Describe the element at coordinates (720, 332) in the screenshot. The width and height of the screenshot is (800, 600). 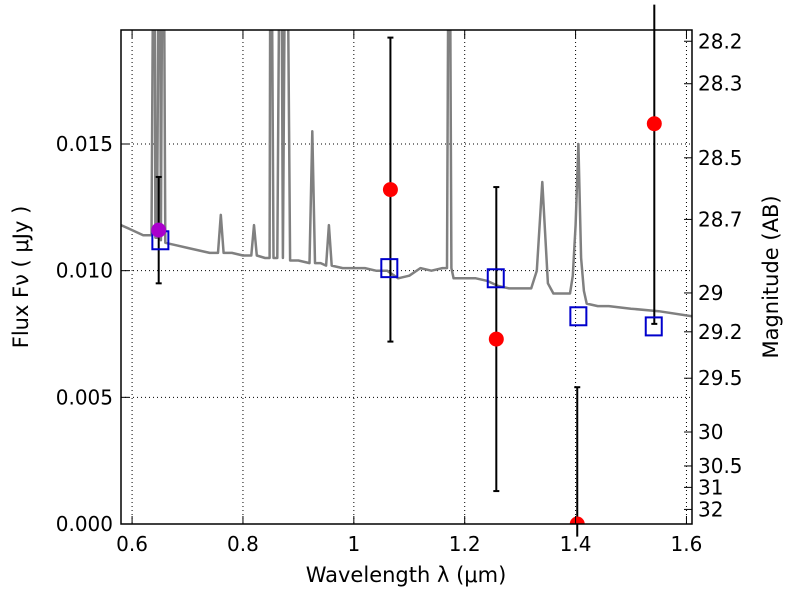
I see `magnitude-tick-label: 29.2` at that location.